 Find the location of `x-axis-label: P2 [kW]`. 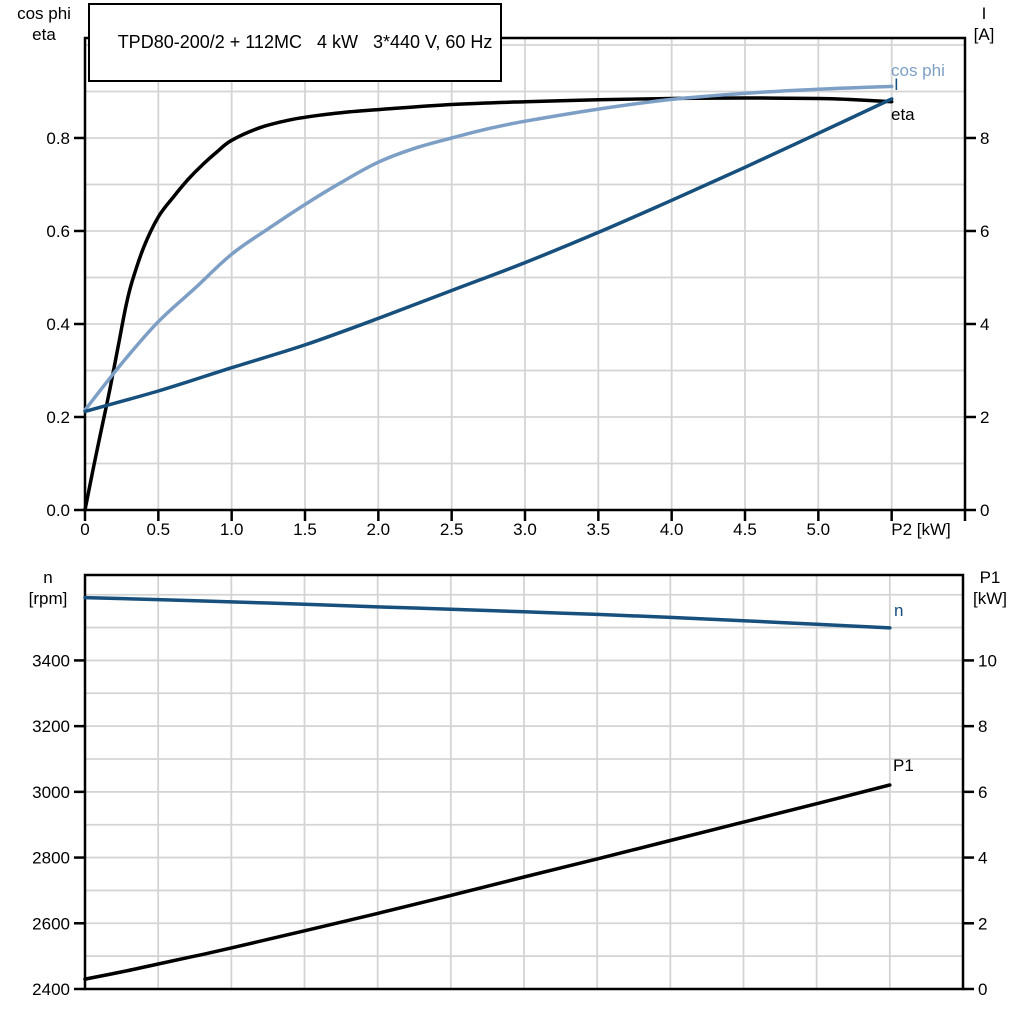

x-axis-label: P2 [kW] is located at coordinates (921, 529).